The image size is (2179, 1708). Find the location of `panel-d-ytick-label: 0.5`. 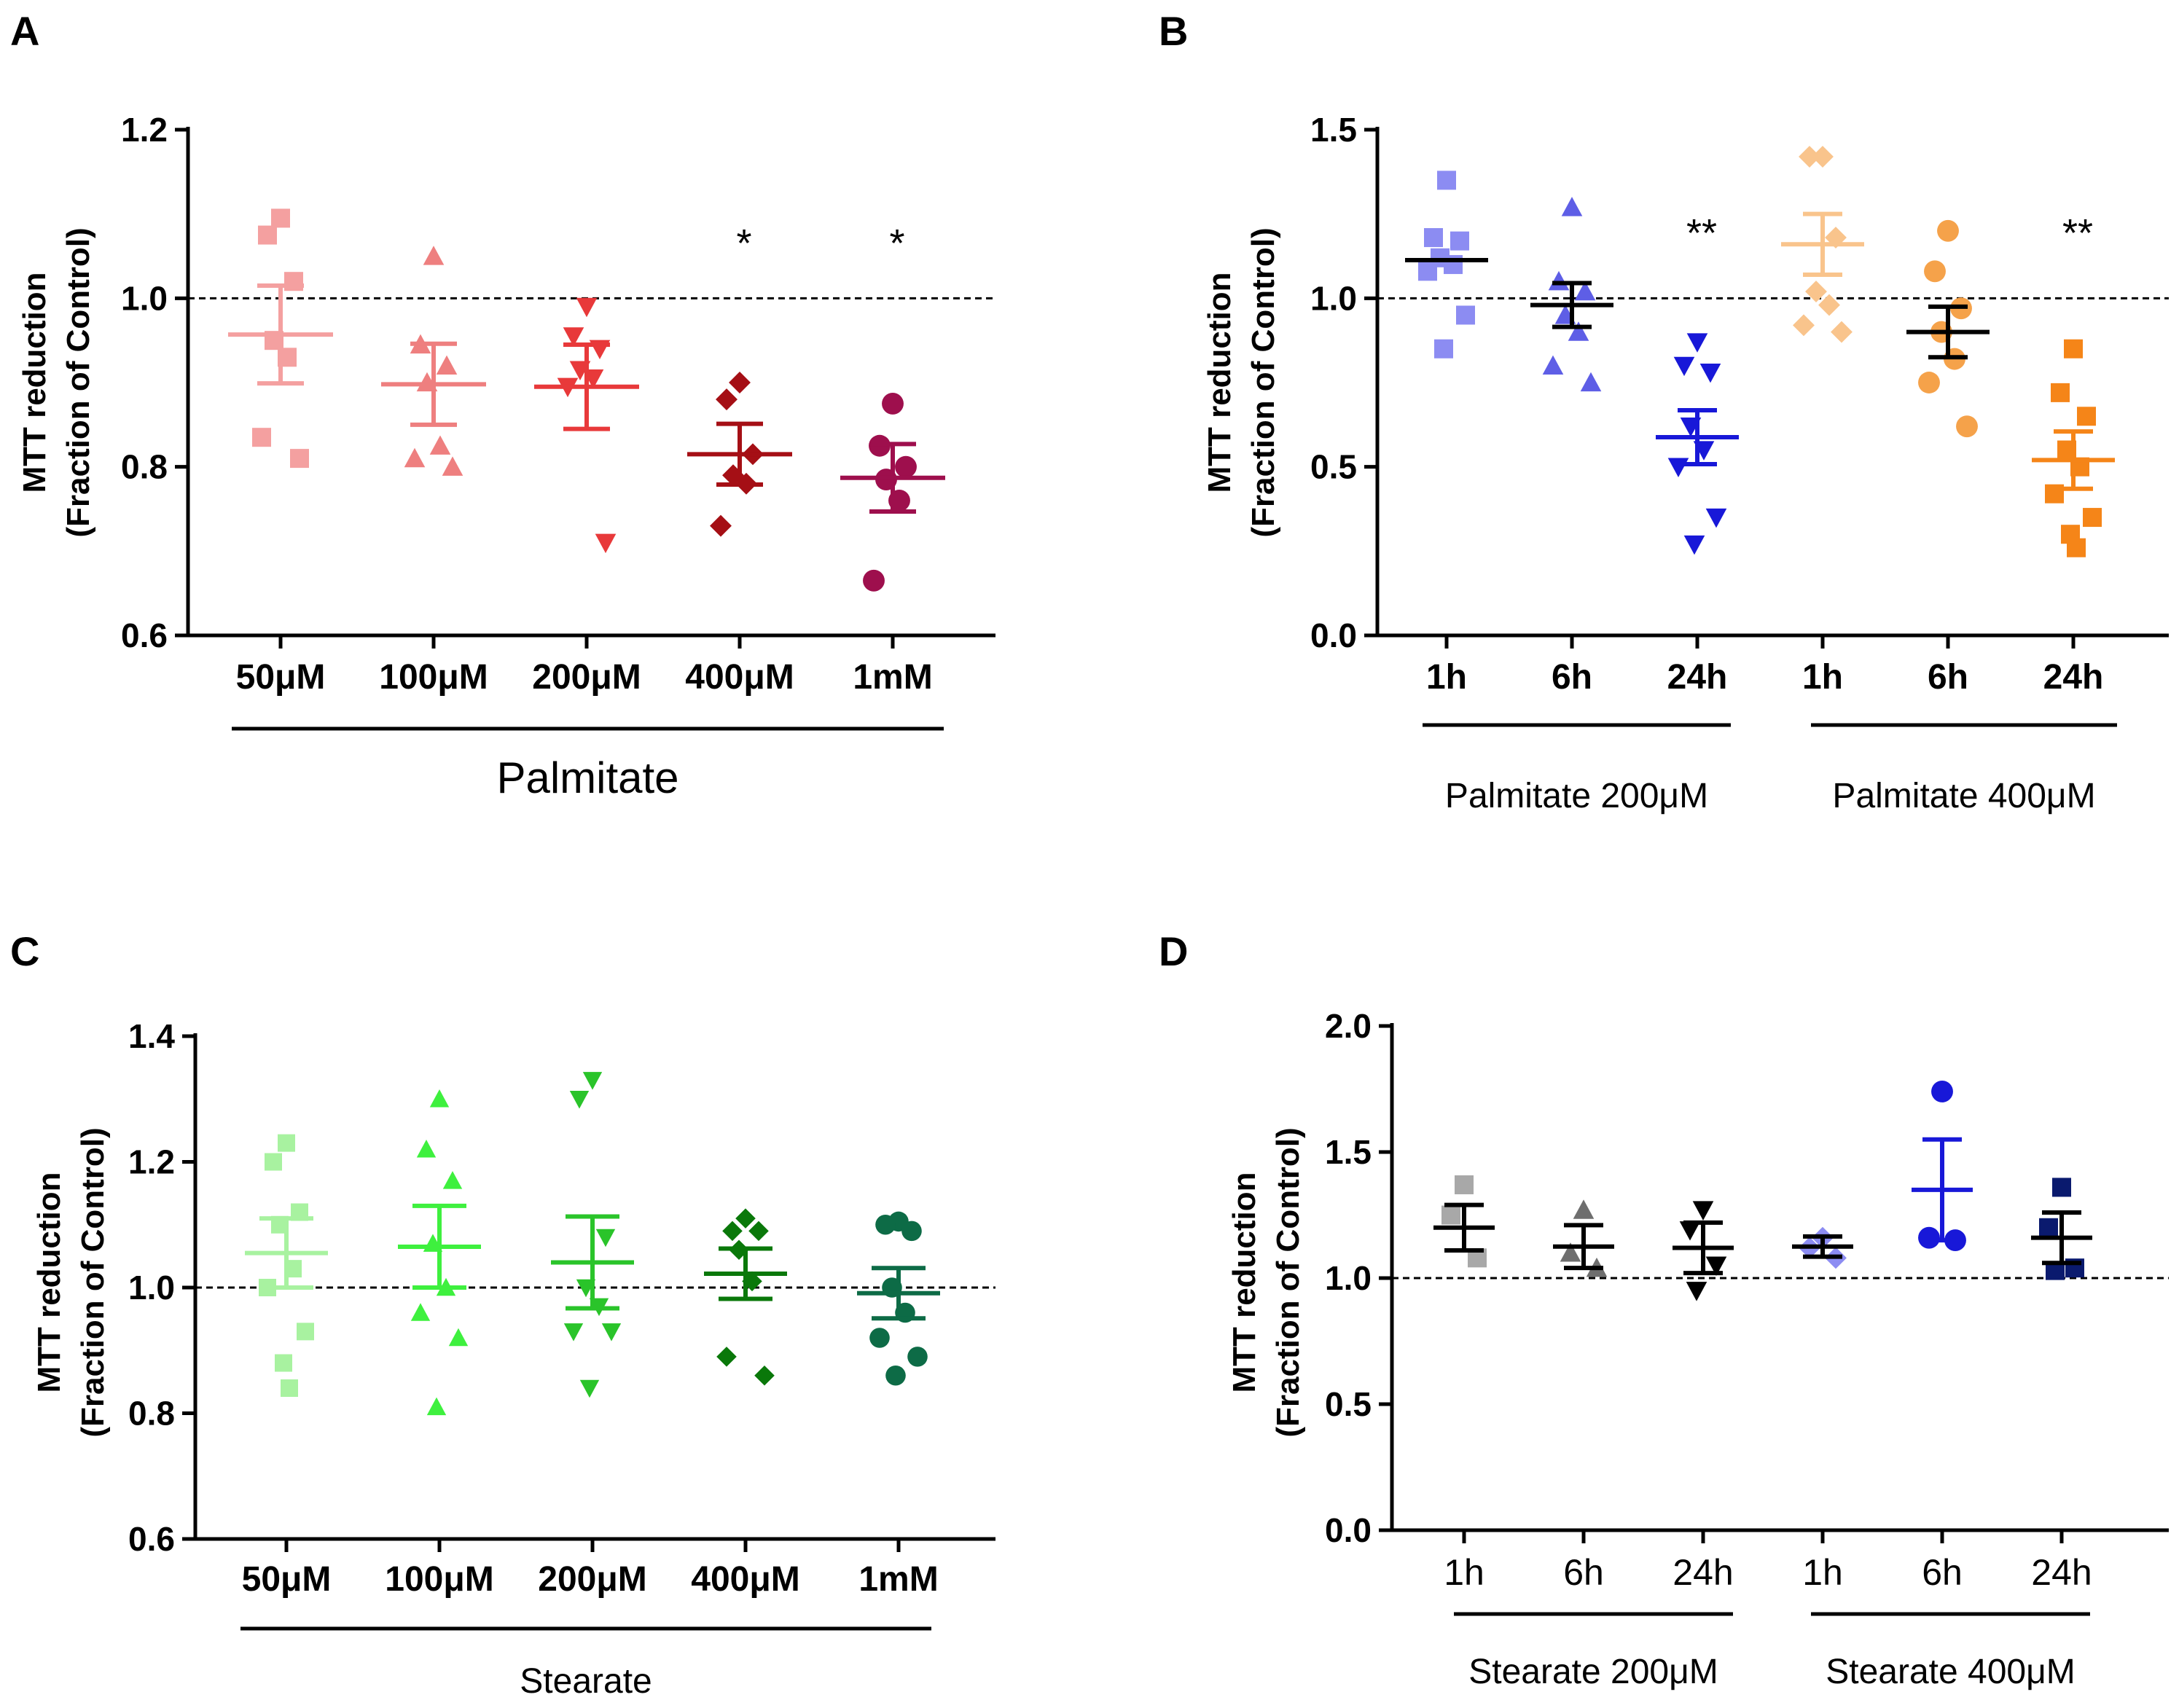

panel-d-ytick-label: 0.5 is located at coordinates (1348, 1404).